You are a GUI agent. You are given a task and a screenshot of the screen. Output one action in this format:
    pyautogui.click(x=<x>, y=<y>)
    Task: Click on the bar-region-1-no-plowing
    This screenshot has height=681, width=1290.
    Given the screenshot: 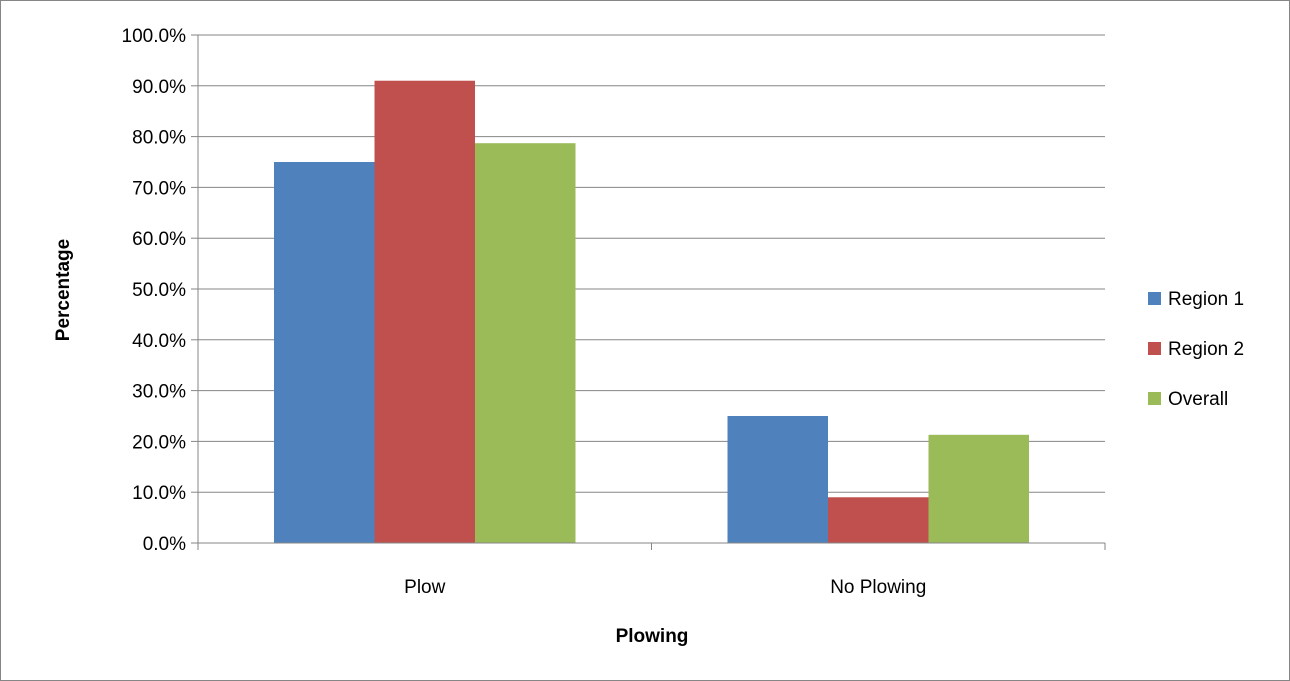 What is the action you would take?
    pyautogui.click(x=777, y=479)
    